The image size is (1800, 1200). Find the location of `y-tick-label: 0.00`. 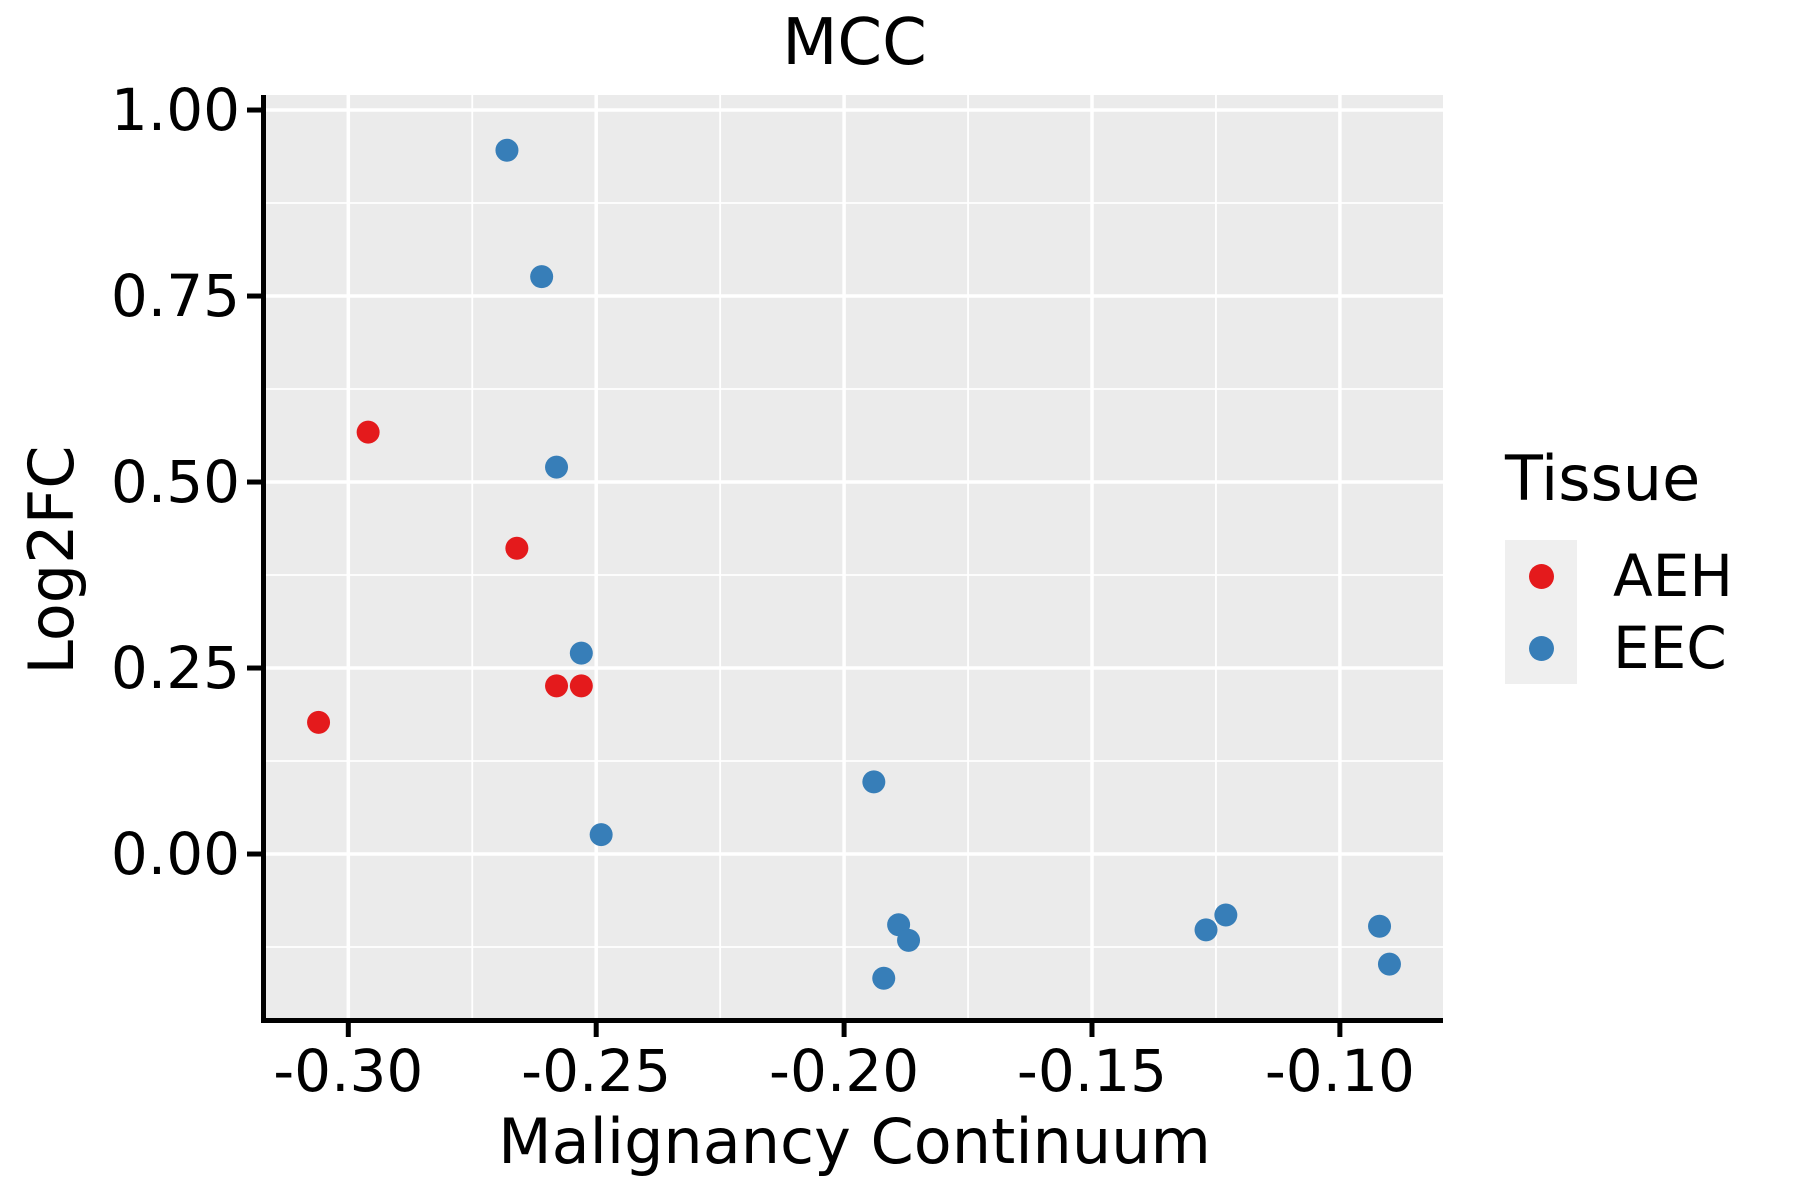

y-tick-label: 0.00 is located at coordinates (175, 854).